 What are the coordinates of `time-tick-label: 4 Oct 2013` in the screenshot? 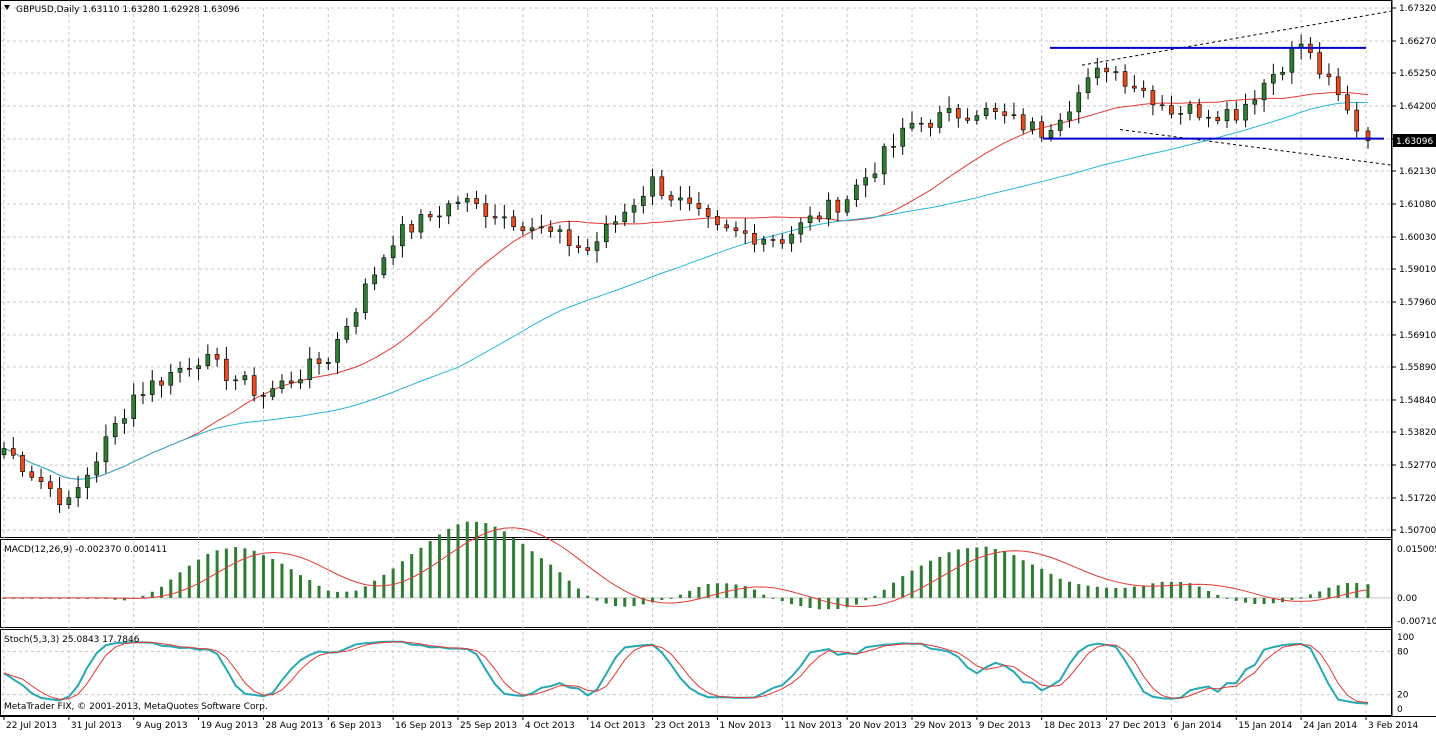 It's located at (550, 726).